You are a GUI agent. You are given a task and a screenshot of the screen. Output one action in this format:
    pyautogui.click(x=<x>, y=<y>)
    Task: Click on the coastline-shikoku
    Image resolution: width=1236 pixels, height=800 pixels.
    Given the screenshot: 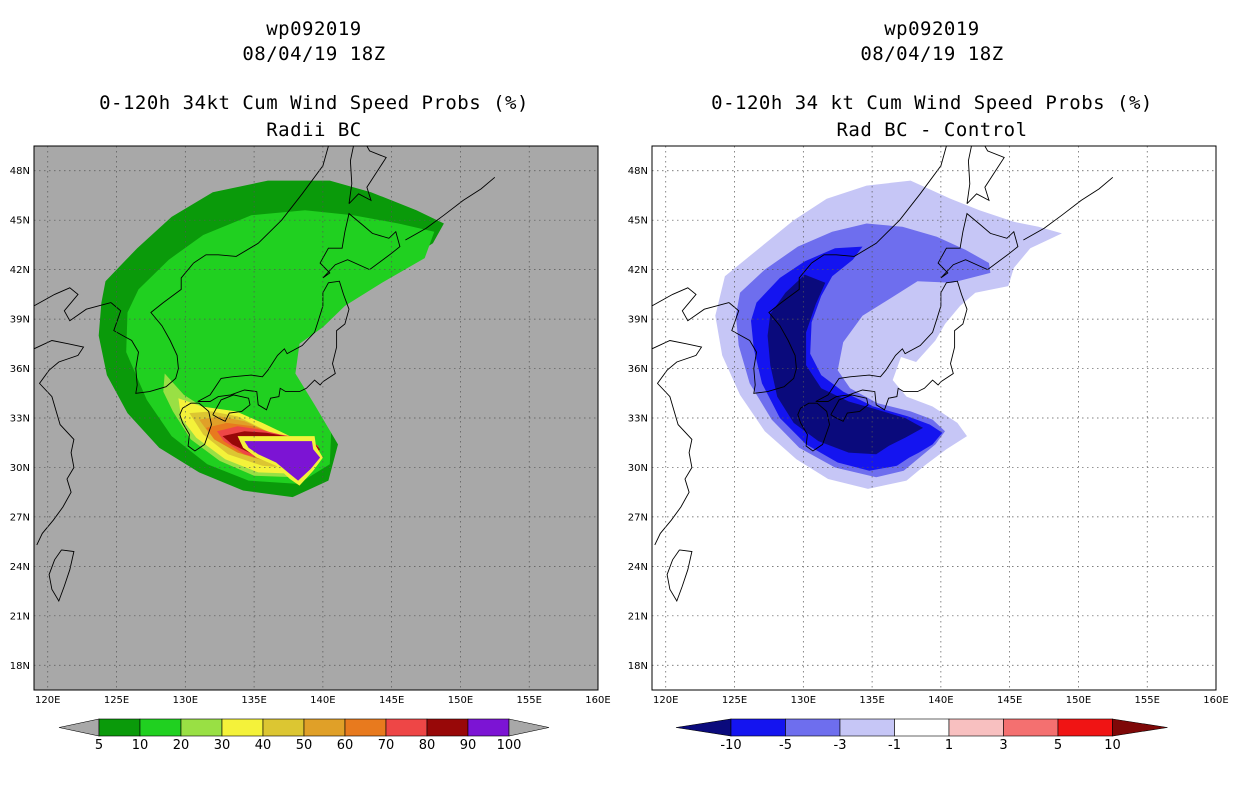 What is the action you would take?
    pyautogui.click(x=849, y=408)
    